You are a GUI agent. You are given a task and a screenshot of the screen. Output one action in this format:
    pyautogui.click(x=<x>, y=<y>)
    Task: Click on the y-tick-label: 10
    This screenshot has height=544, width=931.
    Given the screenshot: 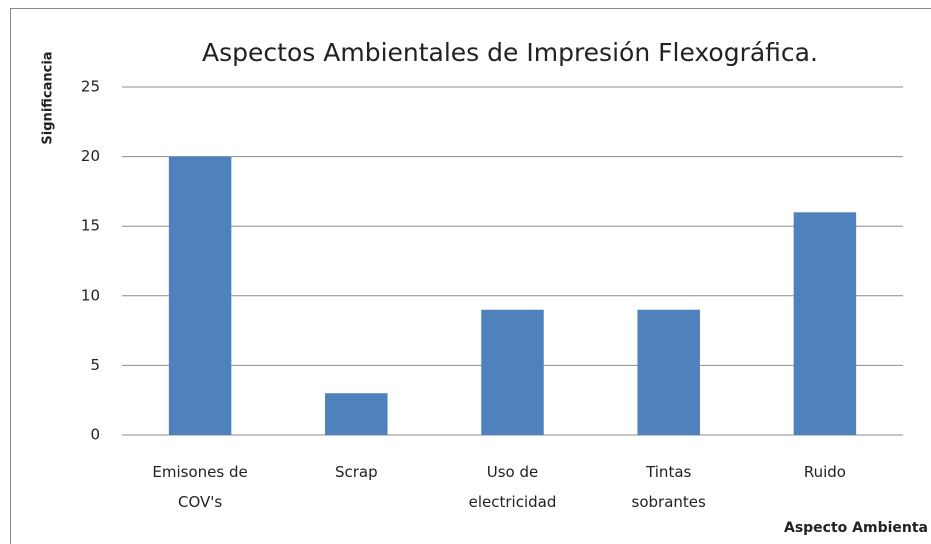 What is the action you would take?
    pyautogui.click(x=90, y=295)
    